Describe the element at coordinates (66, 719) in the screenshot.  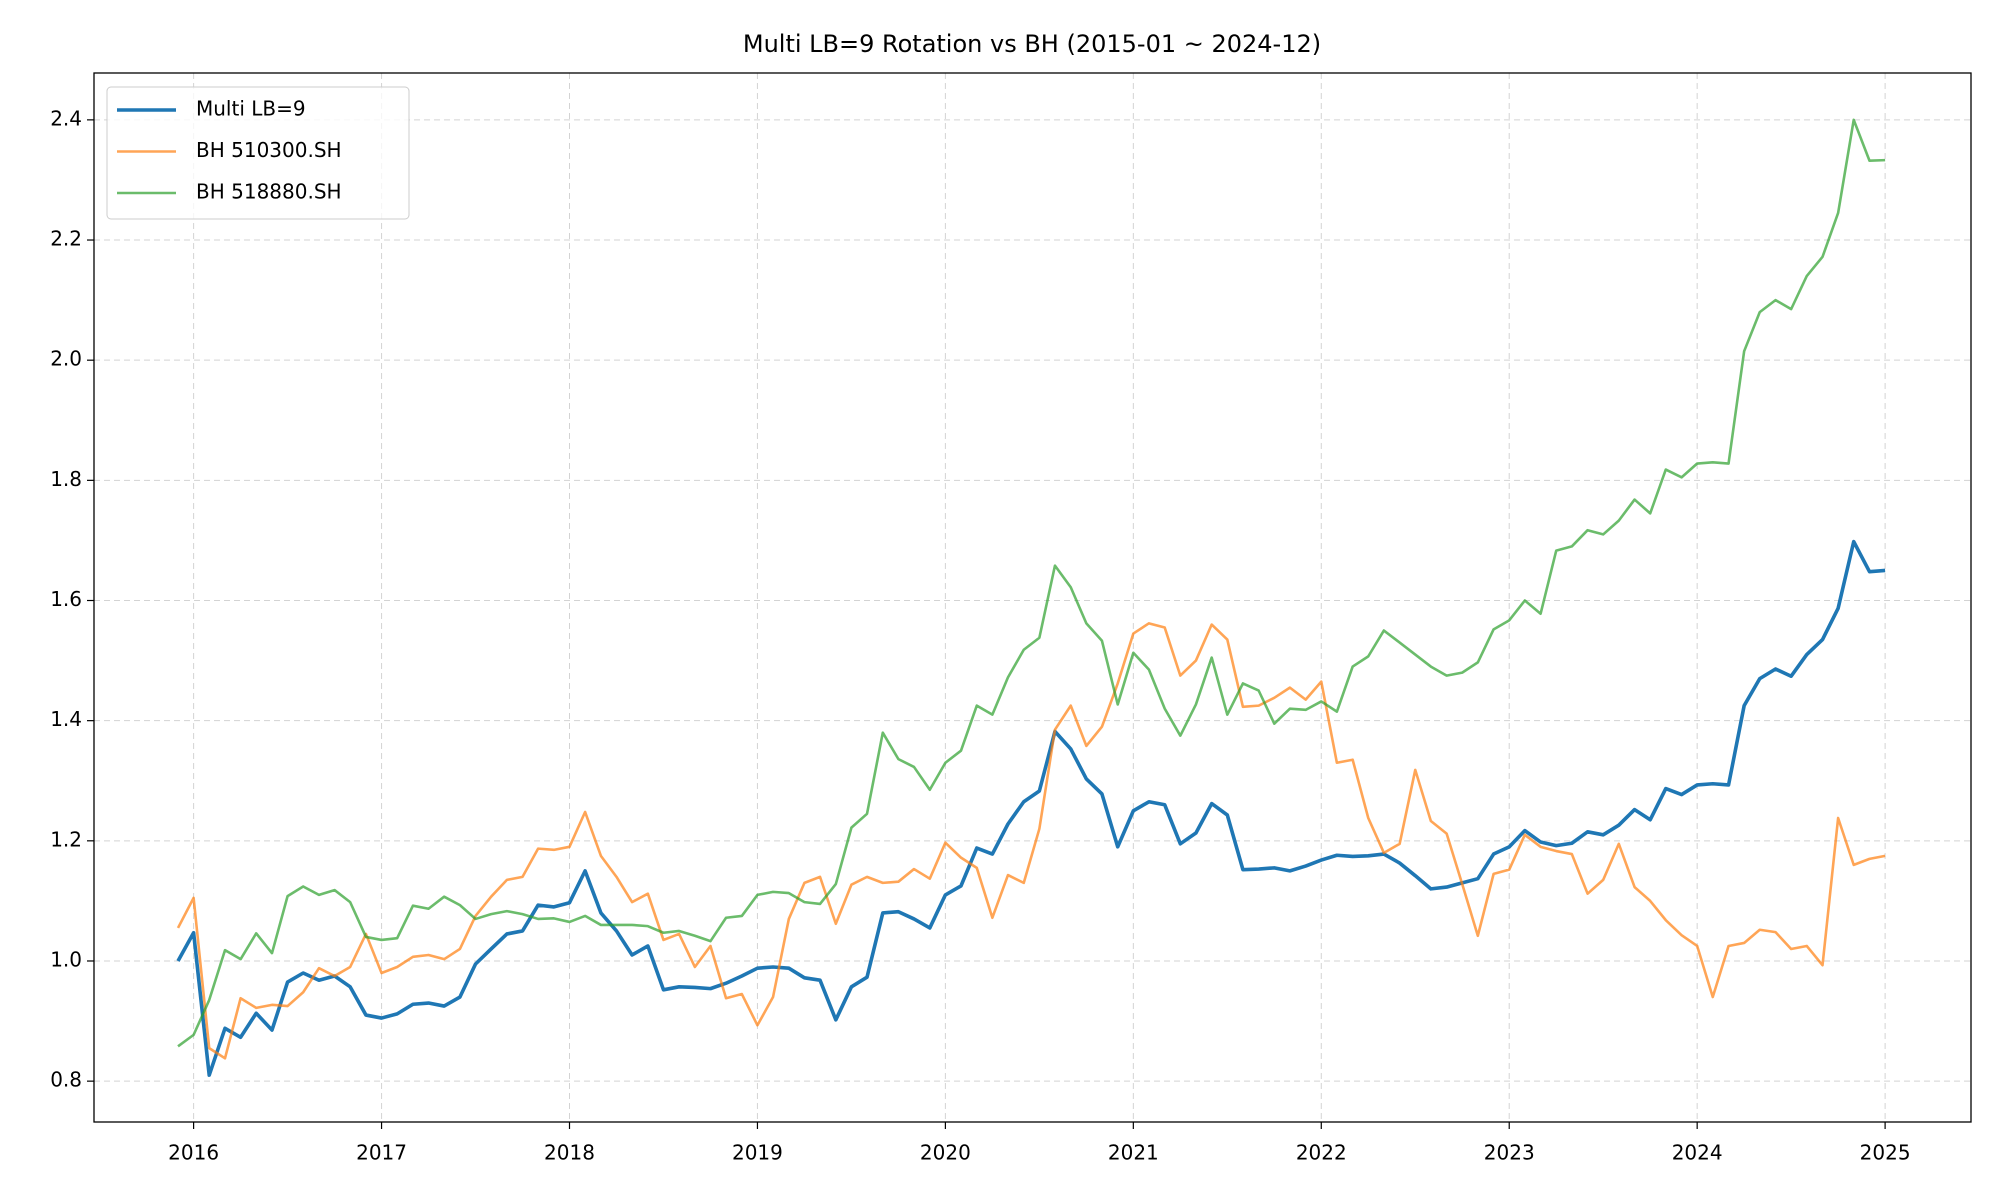
I see `y-tick-label: 1.4` at that location.